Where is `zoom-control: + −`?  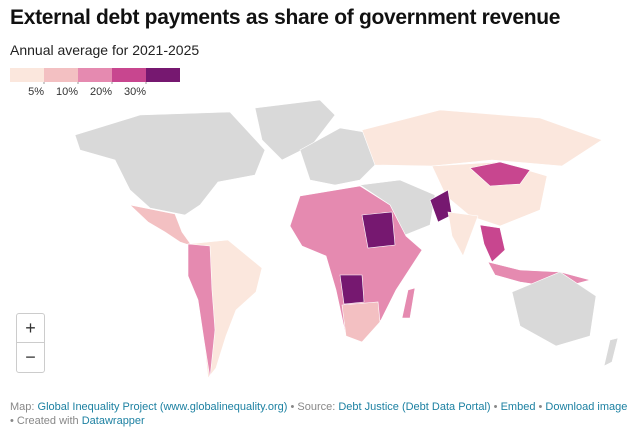
zoom-control: + − is located at coordinates (30, 343).